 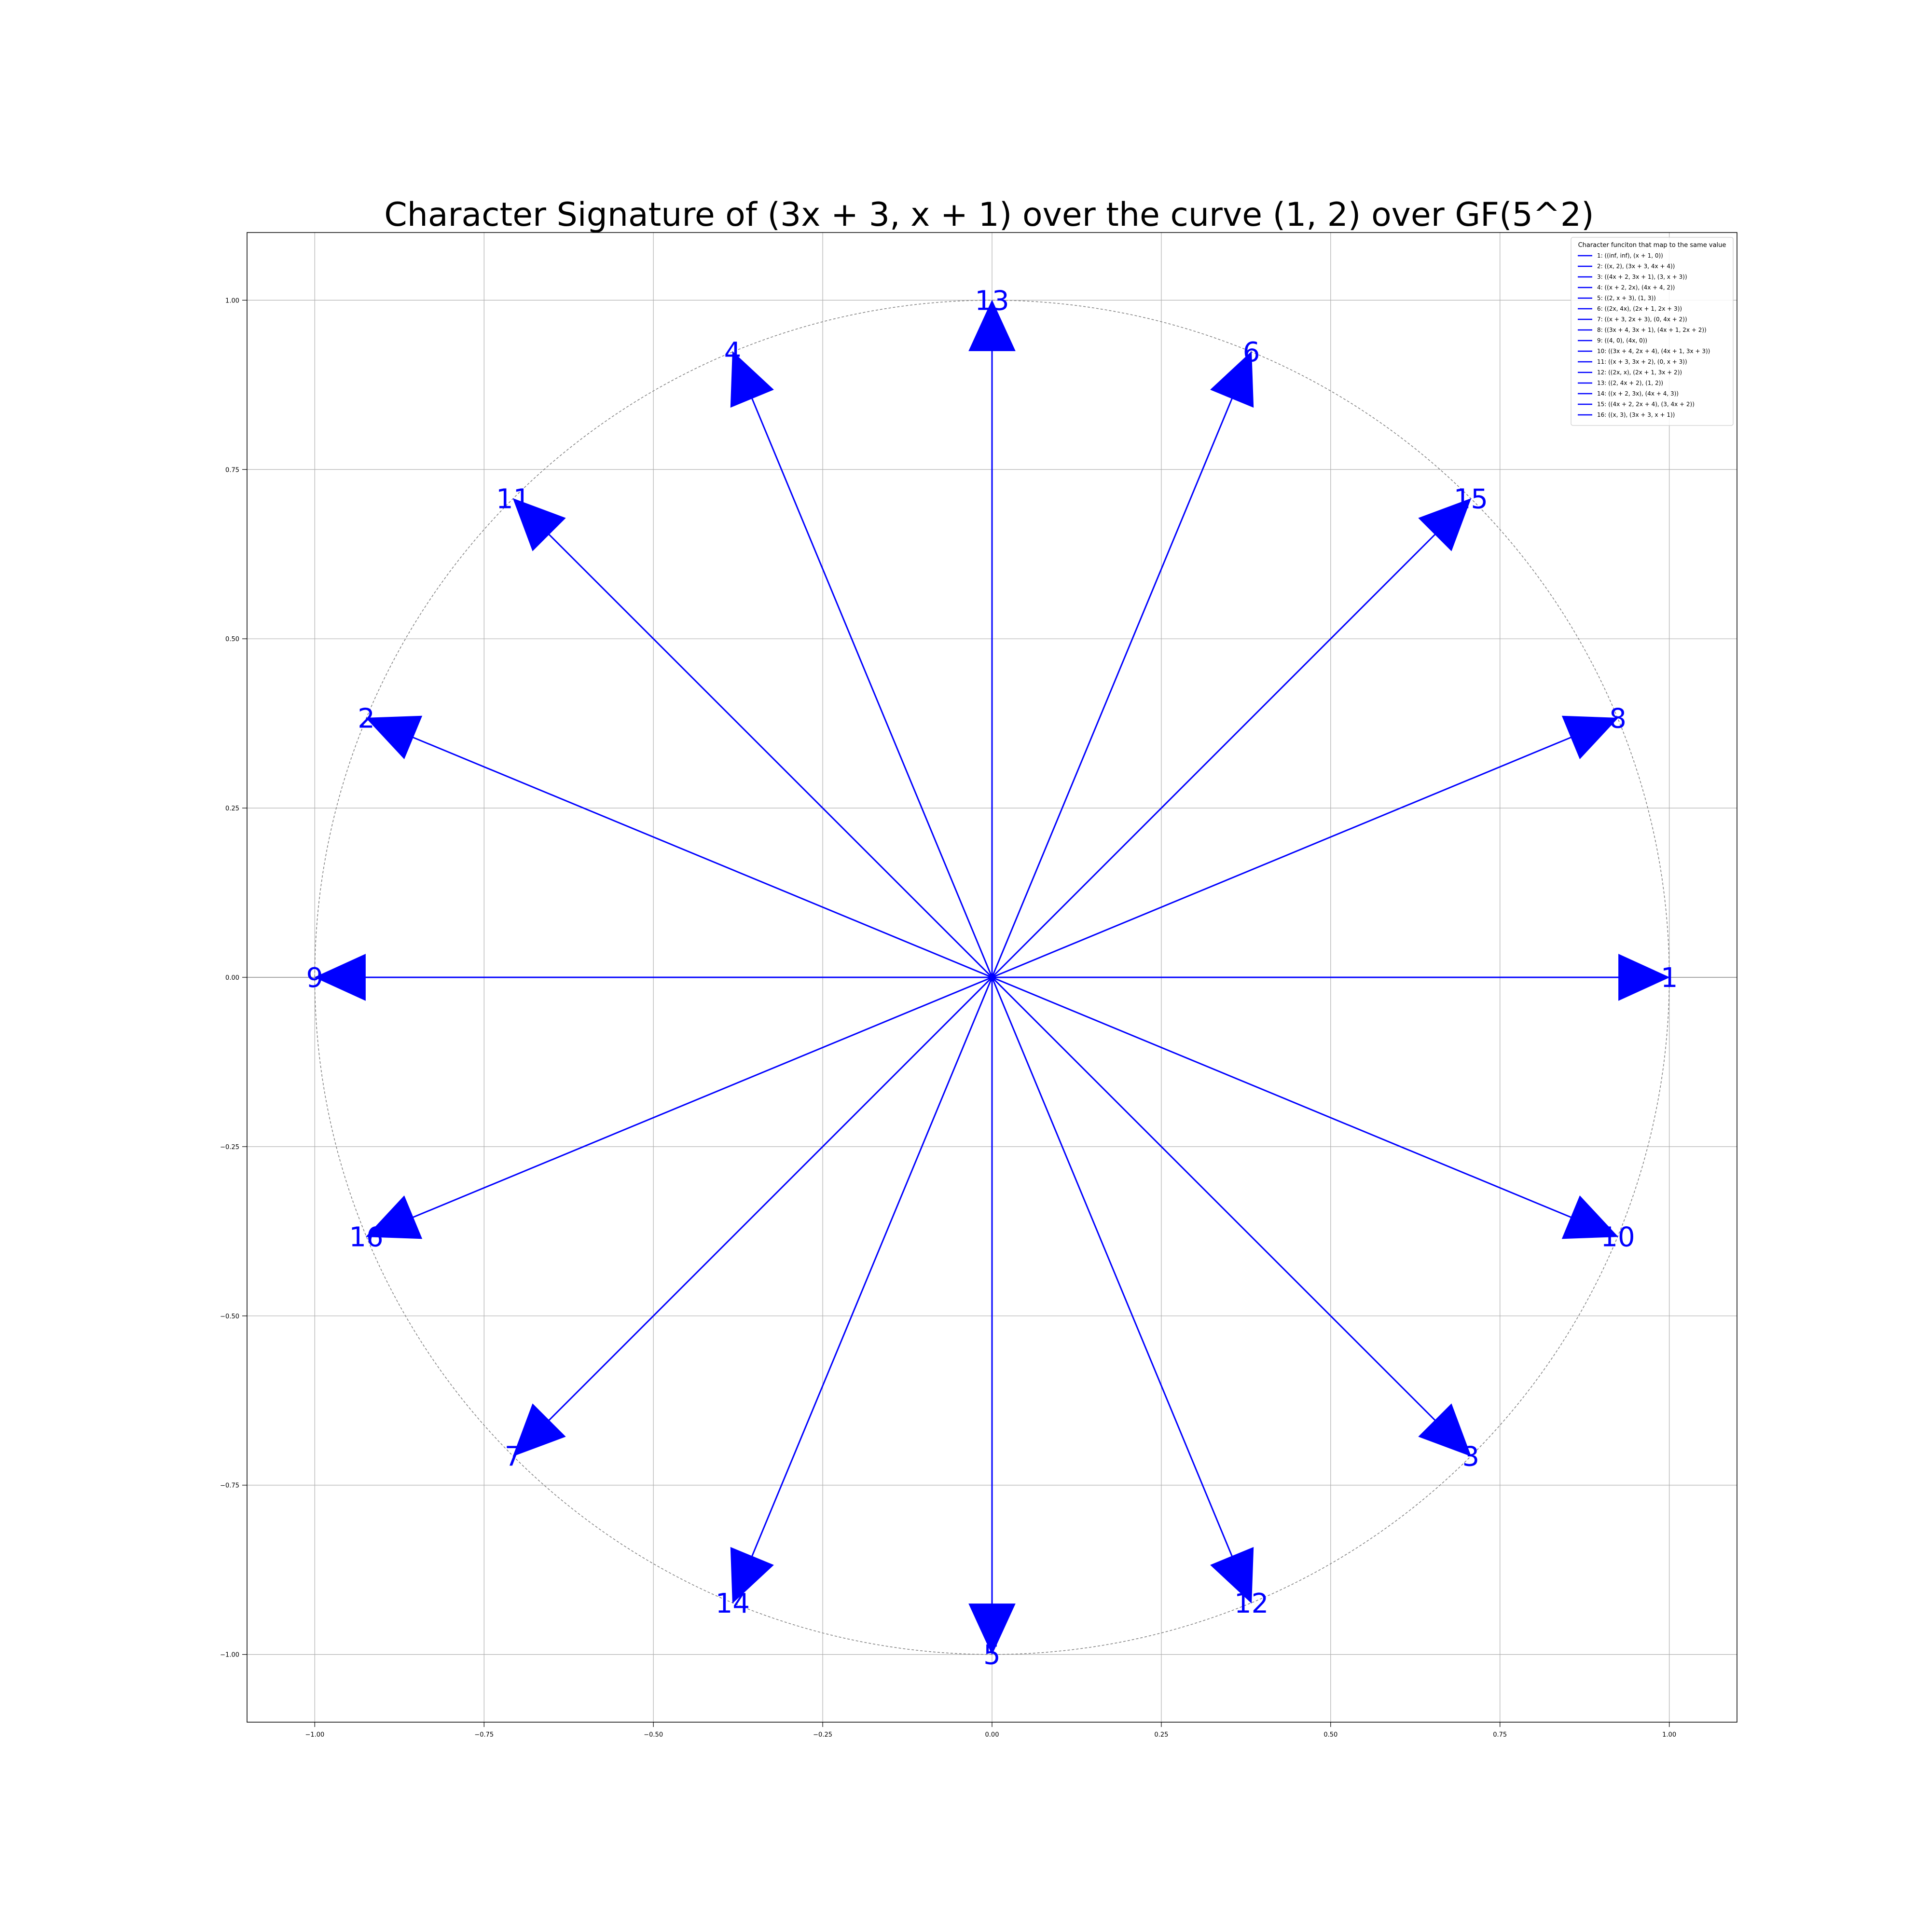 What do you see at coordinates (232, 301) in the screenshot?
I see `y-tick-label: 1.00` at bounding box center [232, 301].